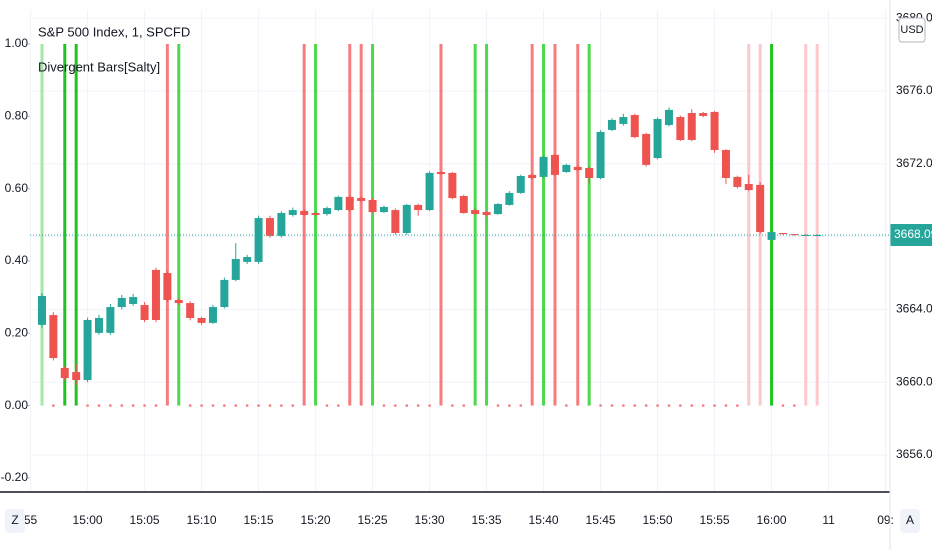 This screenshot has height=550, width=932. What do you see at coordinates (17, 188) in the screenshot?
I see `y-tick-label: 0.60` at bounding box center [17, 188].